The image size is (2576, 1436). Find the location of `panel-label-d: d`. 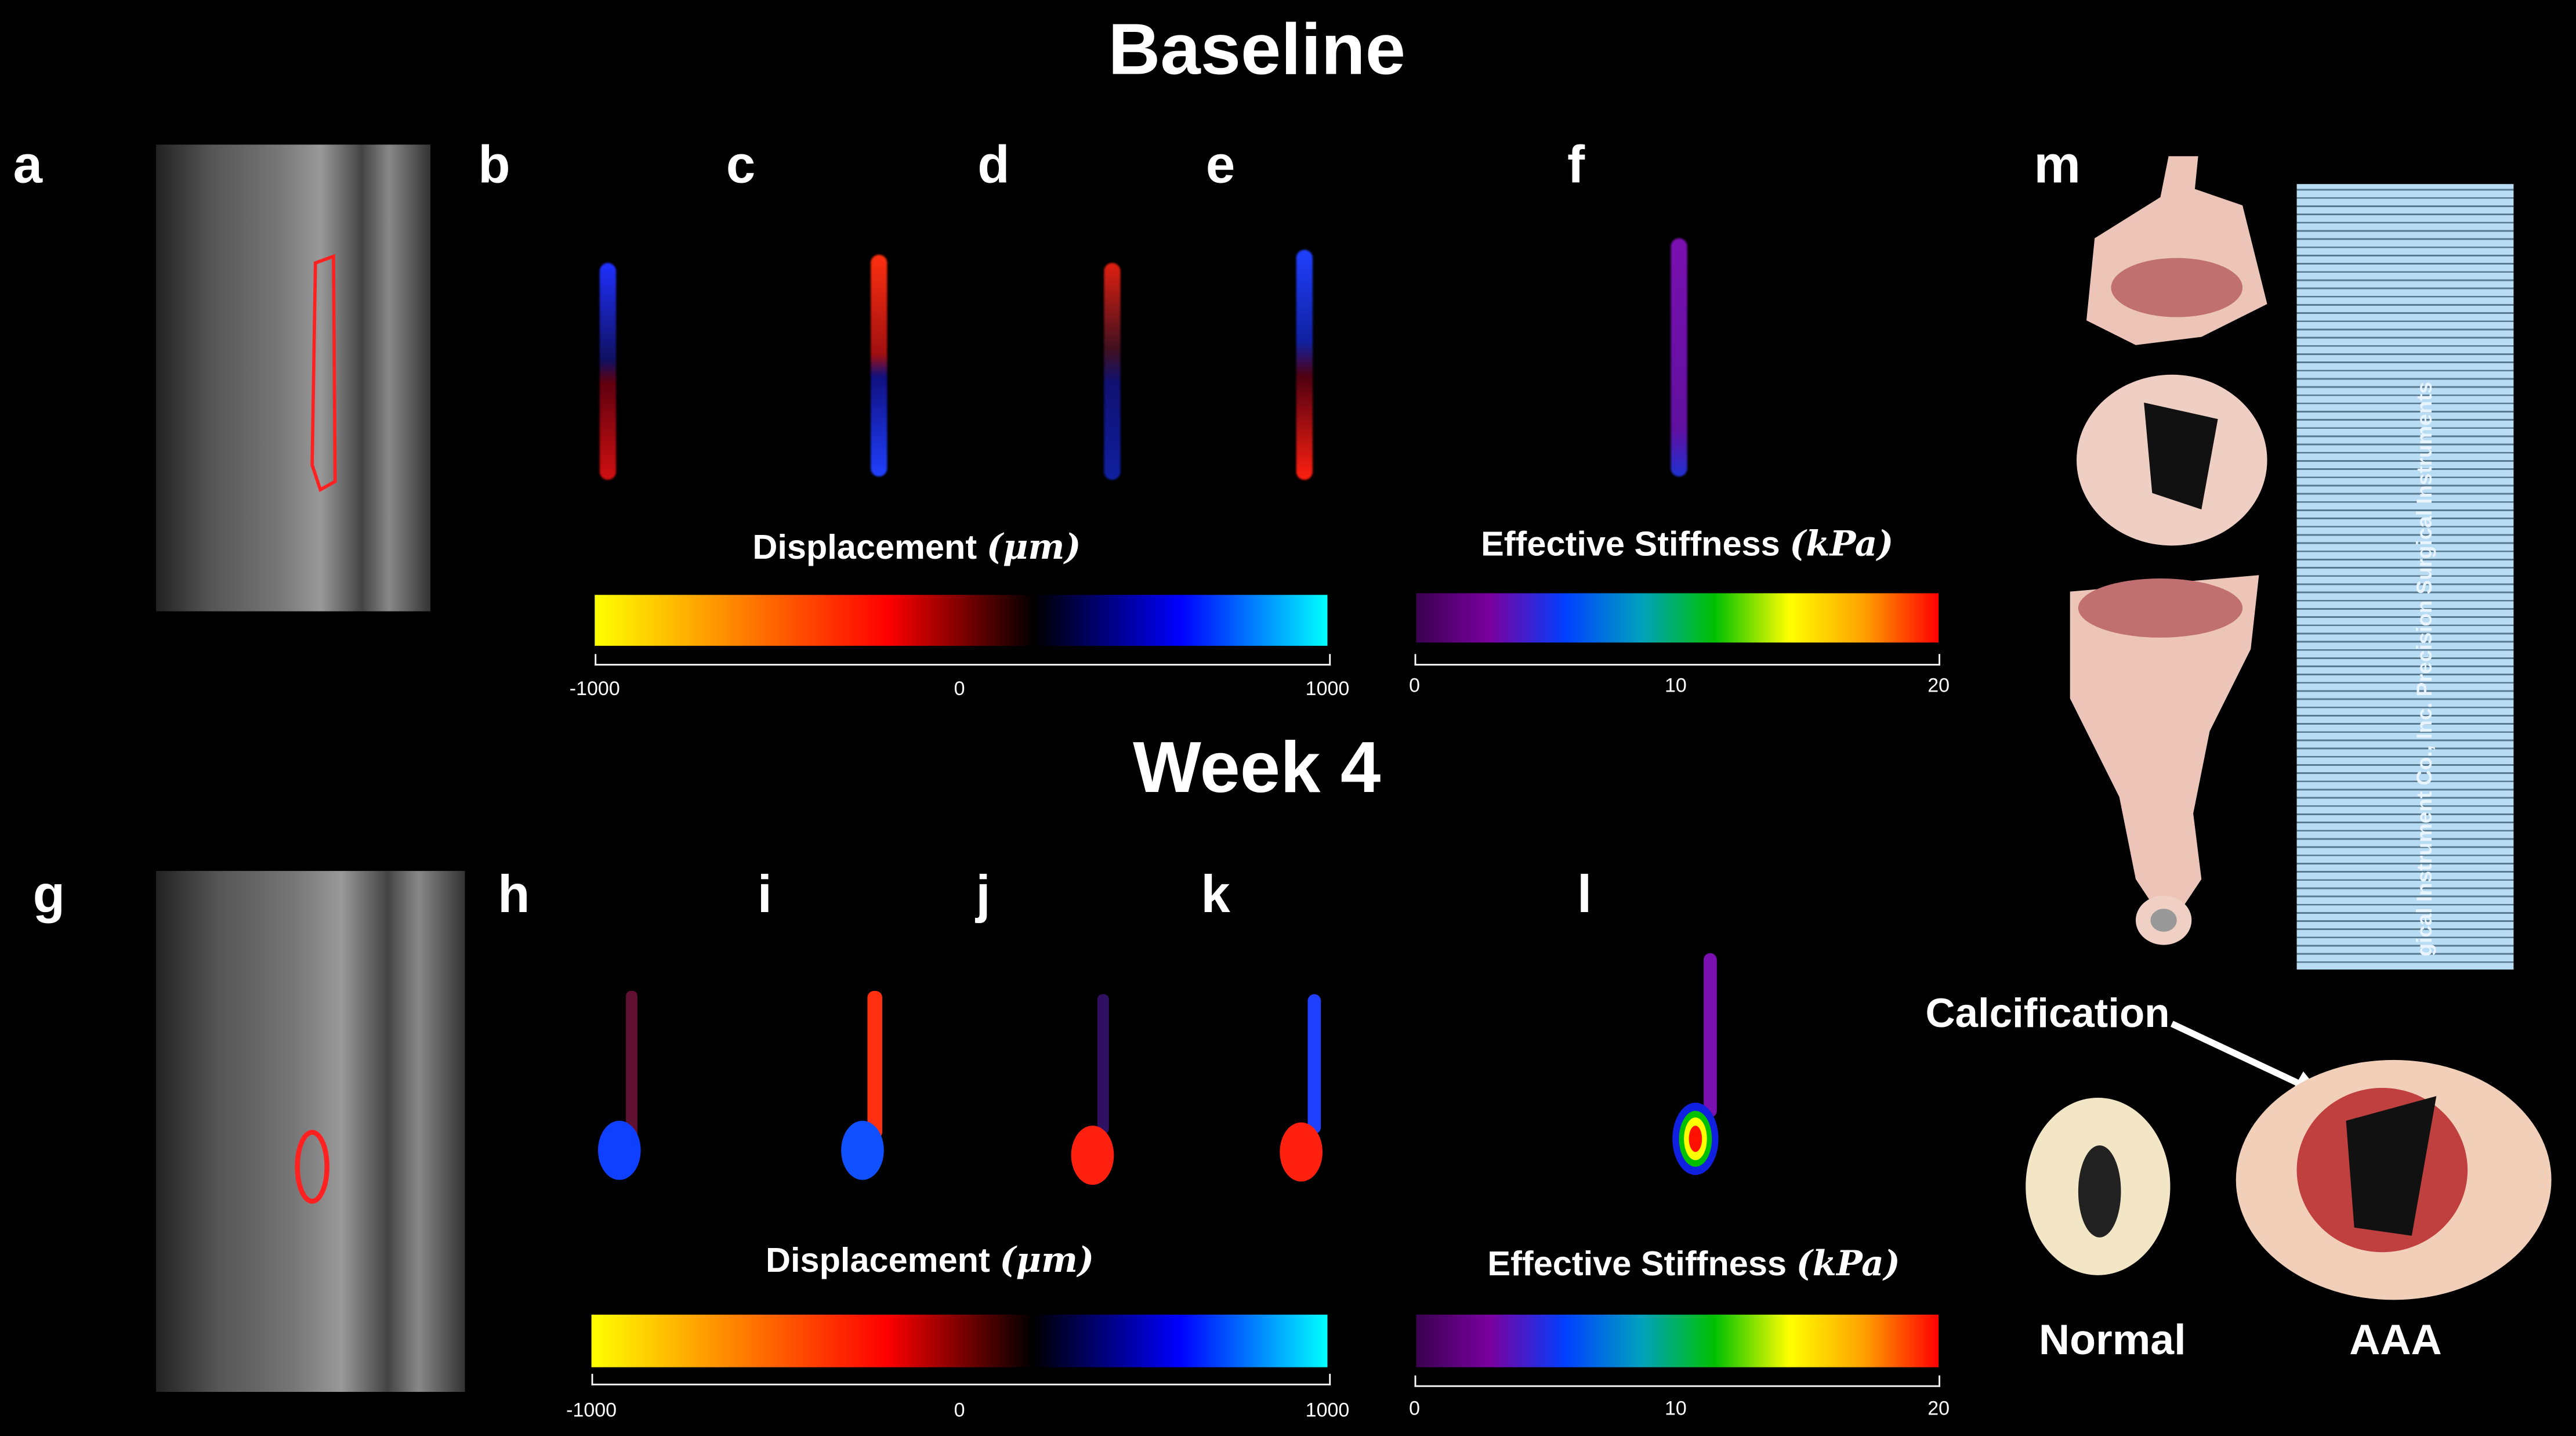

panel-label-d: d is located at coordinates (994, 164).